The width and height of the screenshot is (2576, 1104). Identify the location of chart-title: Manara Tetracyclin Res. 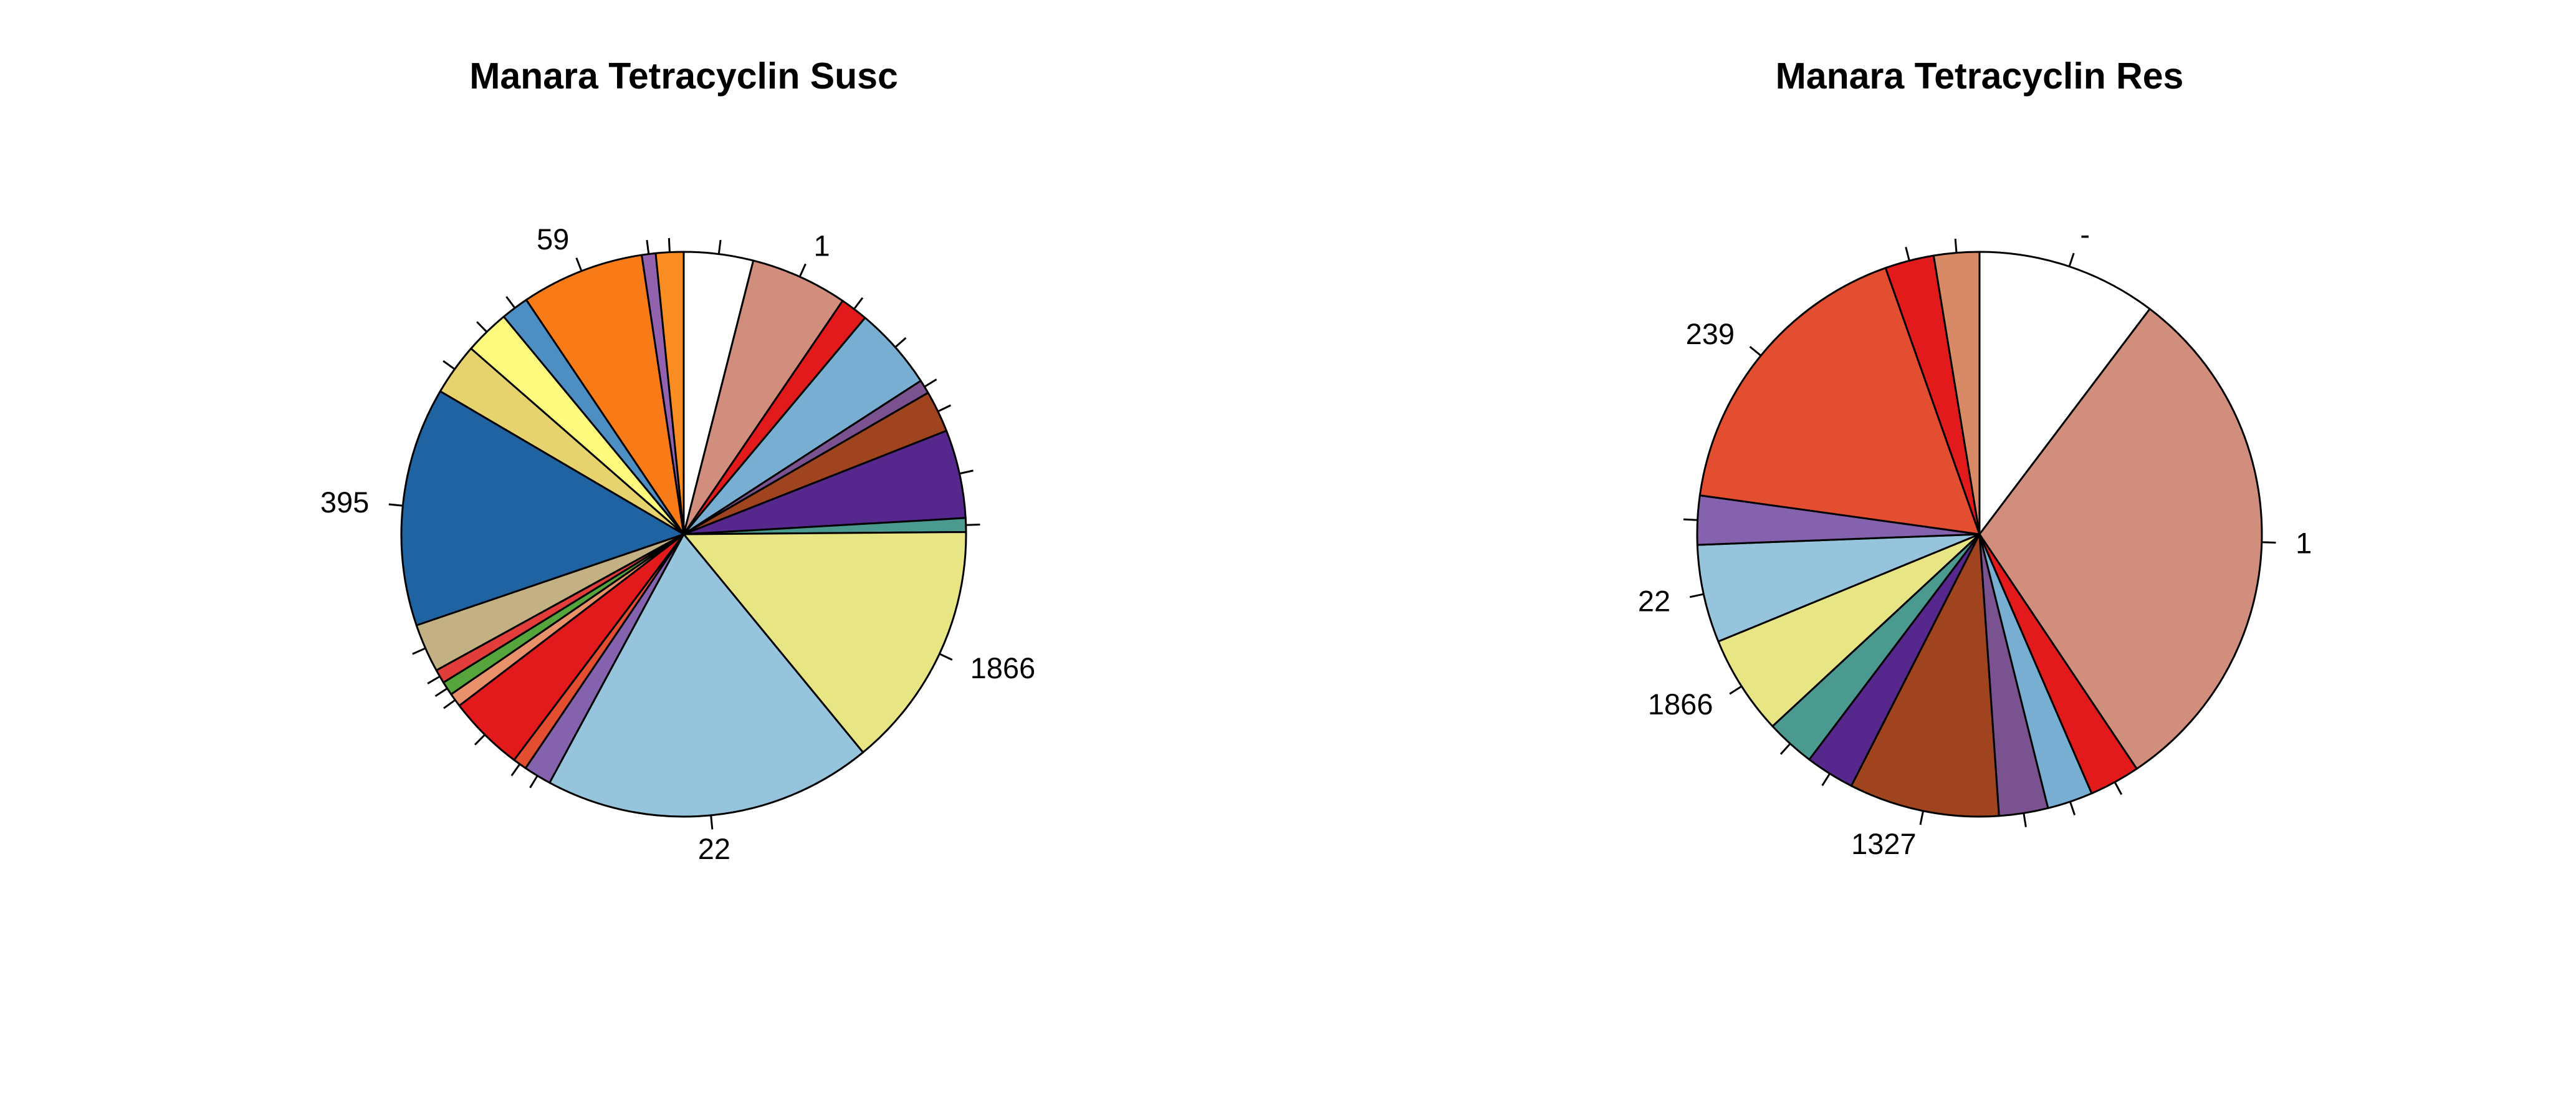
(1980, 76).